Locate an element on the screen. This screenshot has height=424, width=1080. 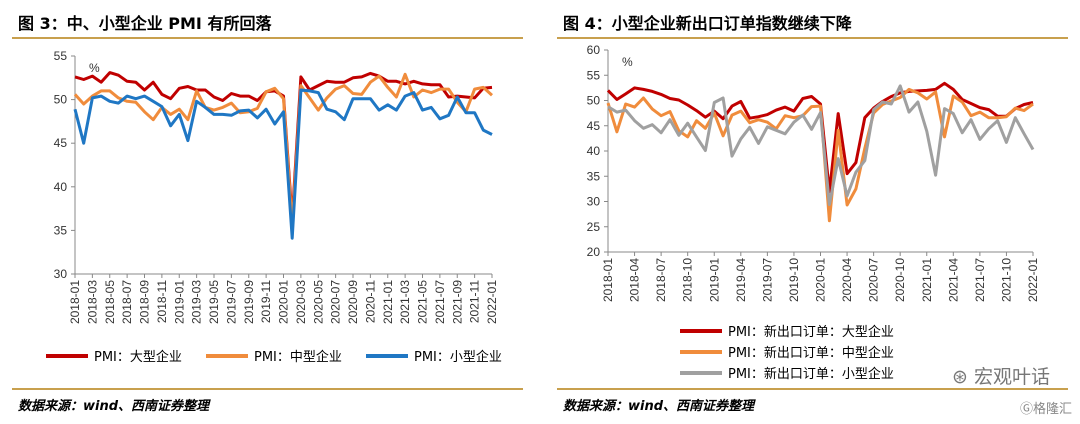
y-tick-label: 25 is located at coordinates (594, 227).